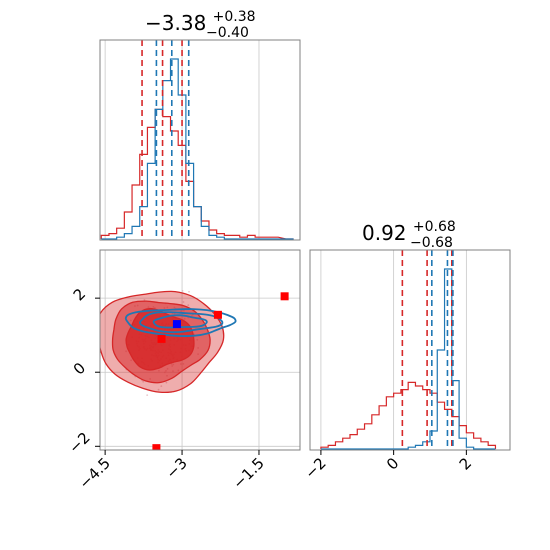 This screenshot has height=550, width=550. Describe the element at coordinates (248, 473) in the screenshot. I see `joint-x-tick-label: −1.5` at that location.